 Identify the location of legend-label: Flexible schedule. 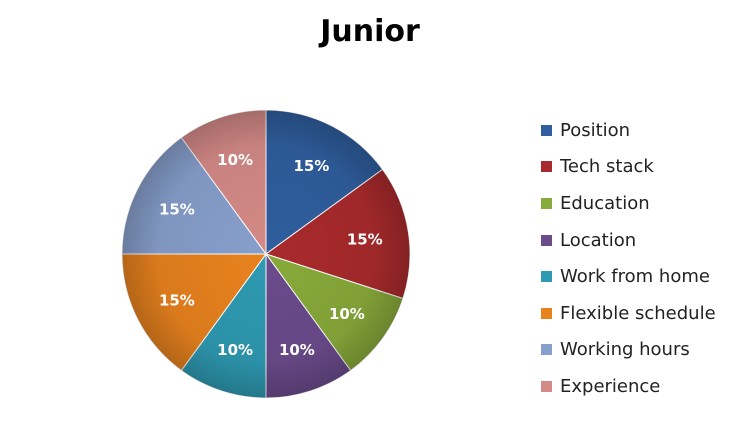
(638, 313).